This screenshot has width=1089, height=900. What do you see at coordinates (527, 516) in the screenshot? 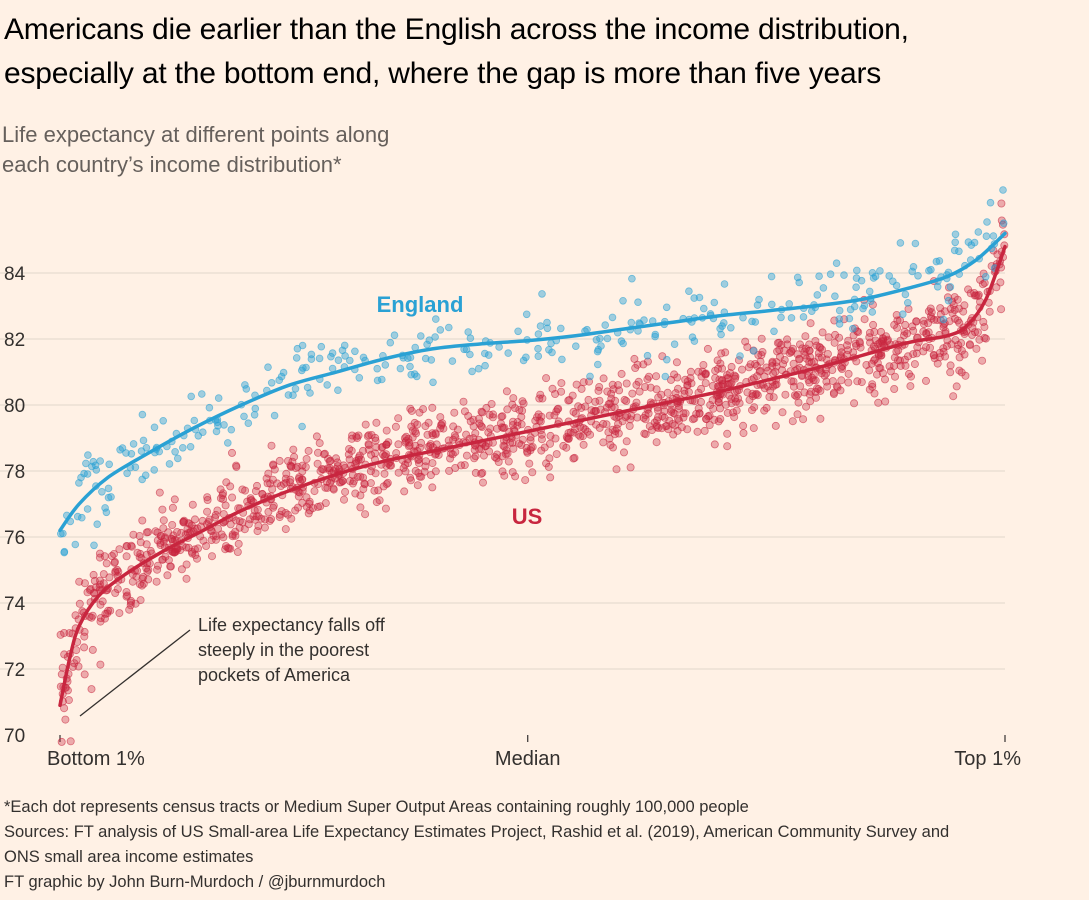
I see `series-label-us: US` at bounding box center [527, 516].